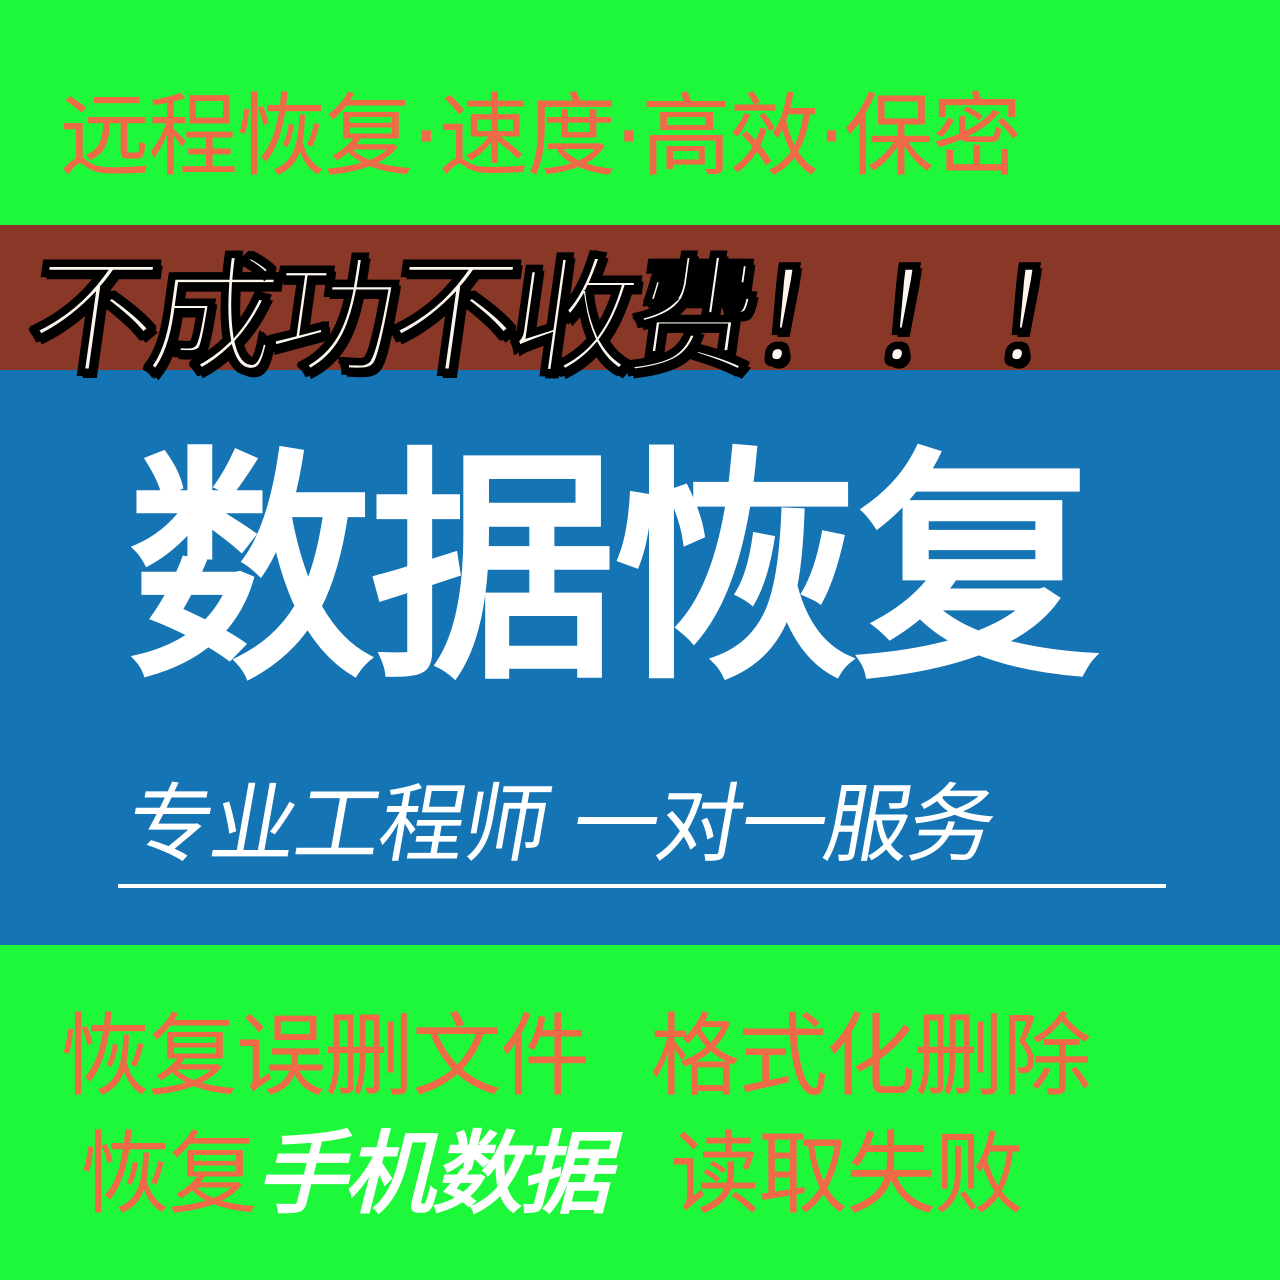  Describe the element at coordinates (541, 136) in the screenshot. I see `top-tagline: 远程恢复·速度·高效·保密` at that location.